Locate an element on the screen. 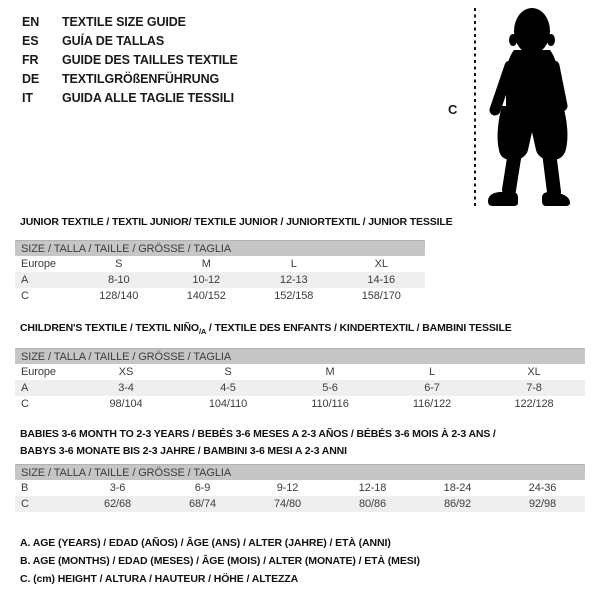  table-row-age: A 8-10 10-12 12-13 14-16 is located at coordinates (220, 280).